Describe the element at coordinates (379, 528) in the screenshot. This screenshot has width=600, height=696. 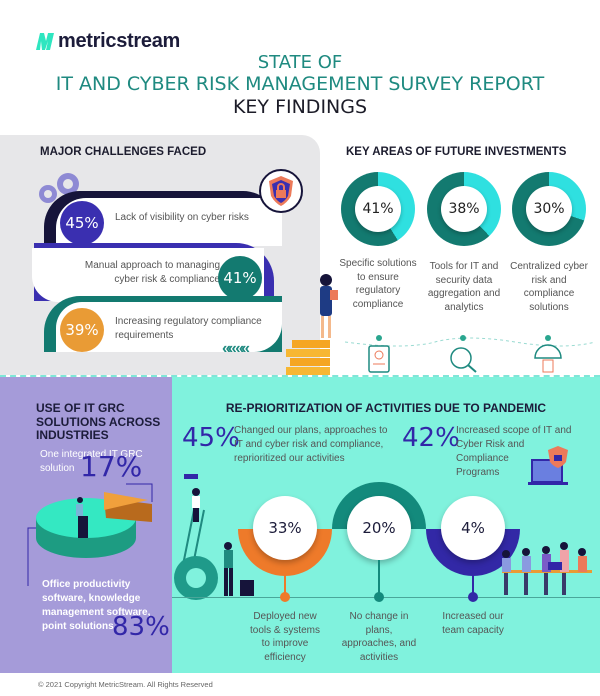
I see `activity-20-badge: 20%` at that location.